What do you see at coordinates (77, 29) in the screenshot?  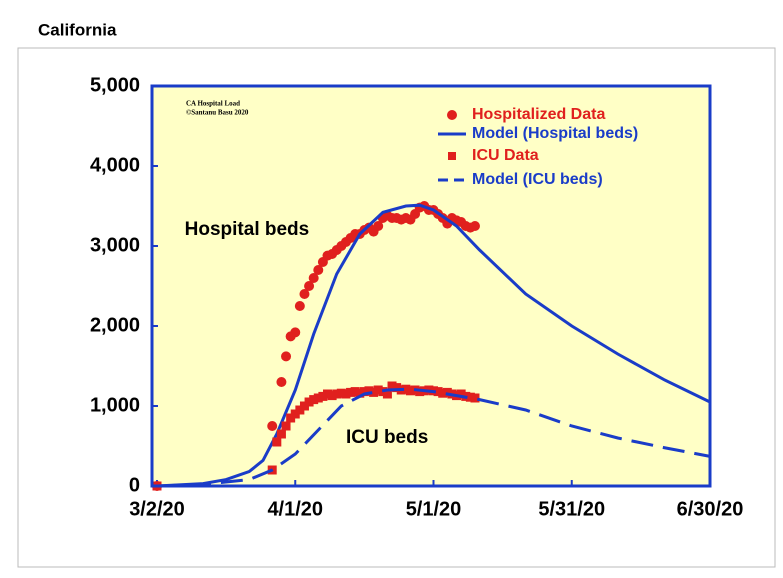 I see `chart-title: California` at bounding box center [77, 29].